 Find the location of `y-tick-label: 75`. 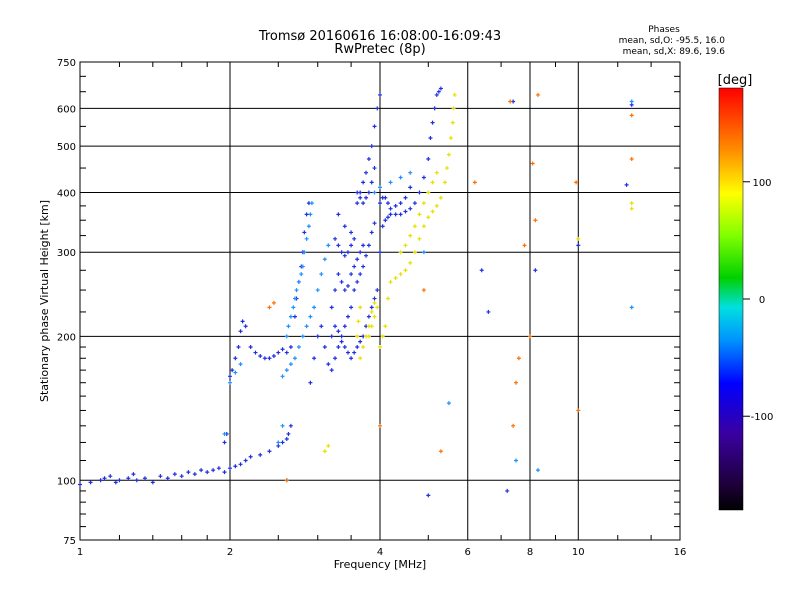

y-tick-label: 75 is located at coordinates (69, 541).